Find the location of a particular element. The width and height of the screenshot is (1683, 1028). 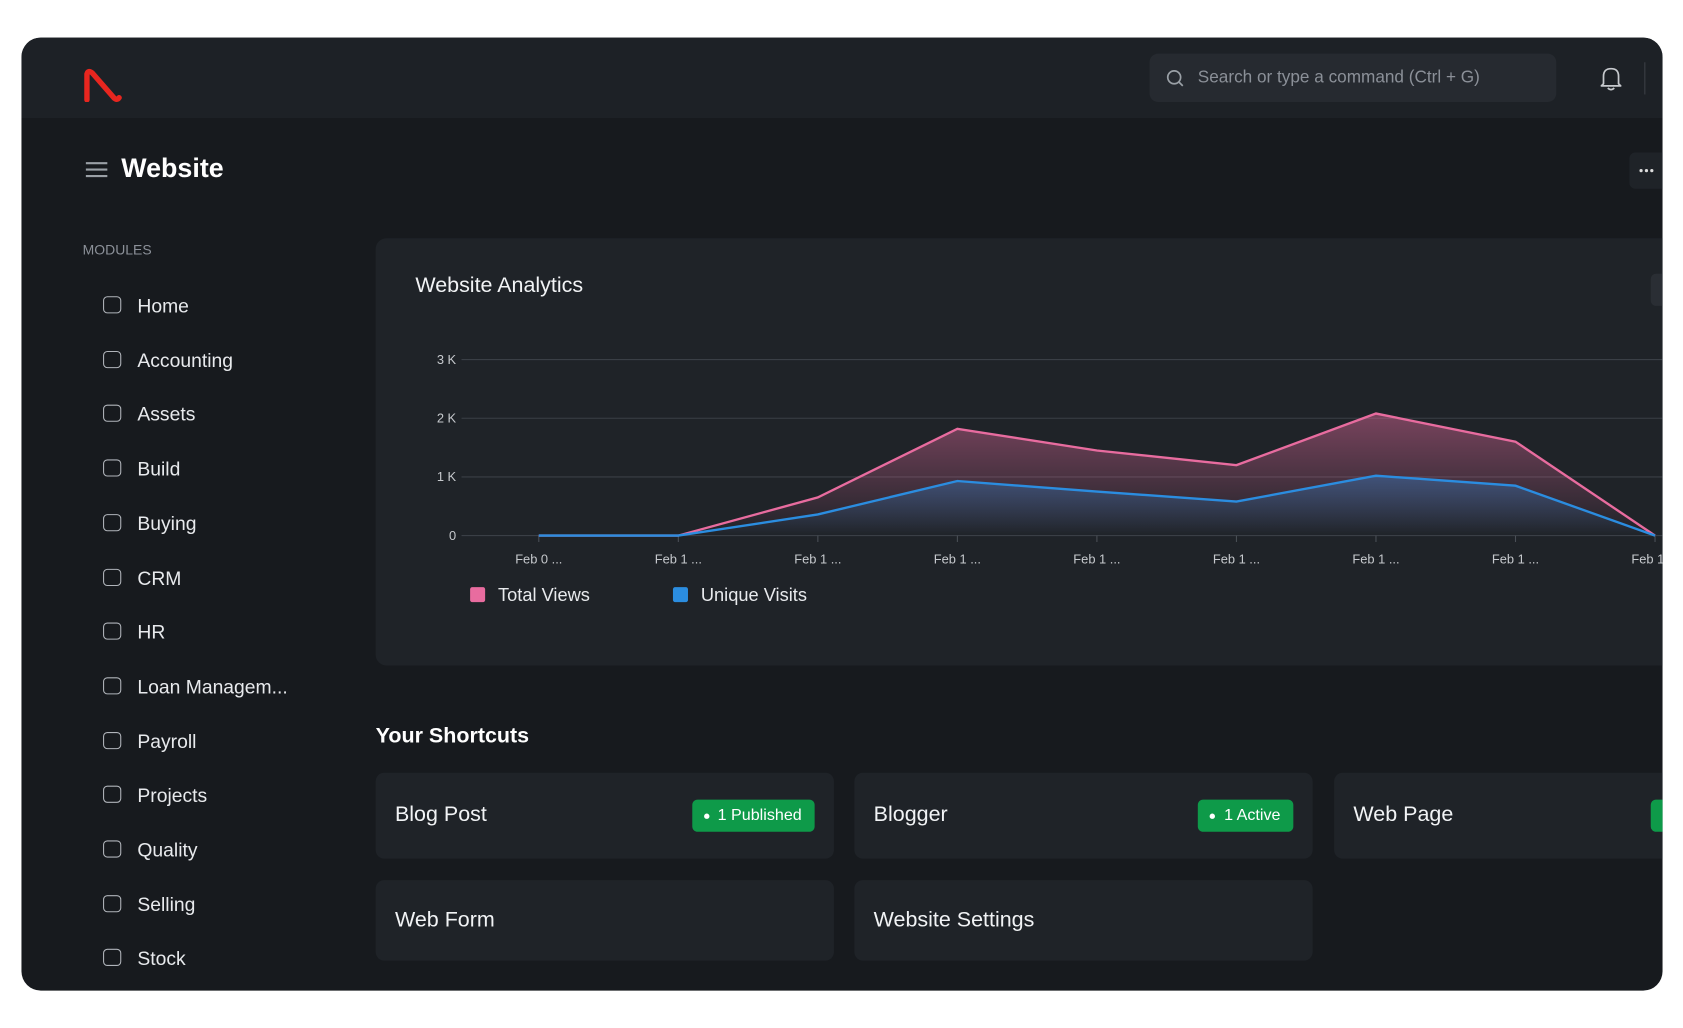

legend-label: Total Views is located at coordinates (544, 594).